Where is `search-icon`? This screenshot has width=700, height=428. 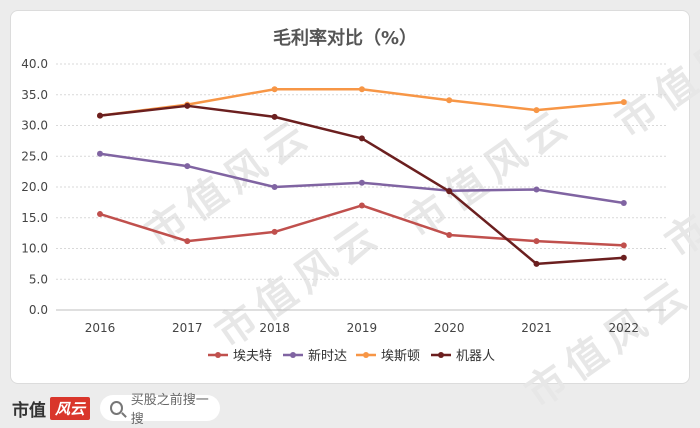
search-icon is located at coordinates (116, 408).